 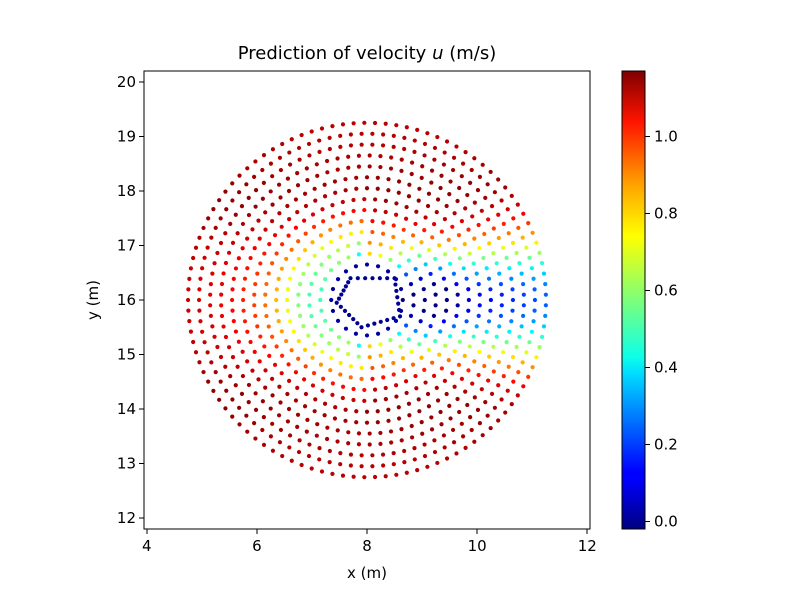 I want to click on y-axis-label: y (m), so click(x=93, y=300).